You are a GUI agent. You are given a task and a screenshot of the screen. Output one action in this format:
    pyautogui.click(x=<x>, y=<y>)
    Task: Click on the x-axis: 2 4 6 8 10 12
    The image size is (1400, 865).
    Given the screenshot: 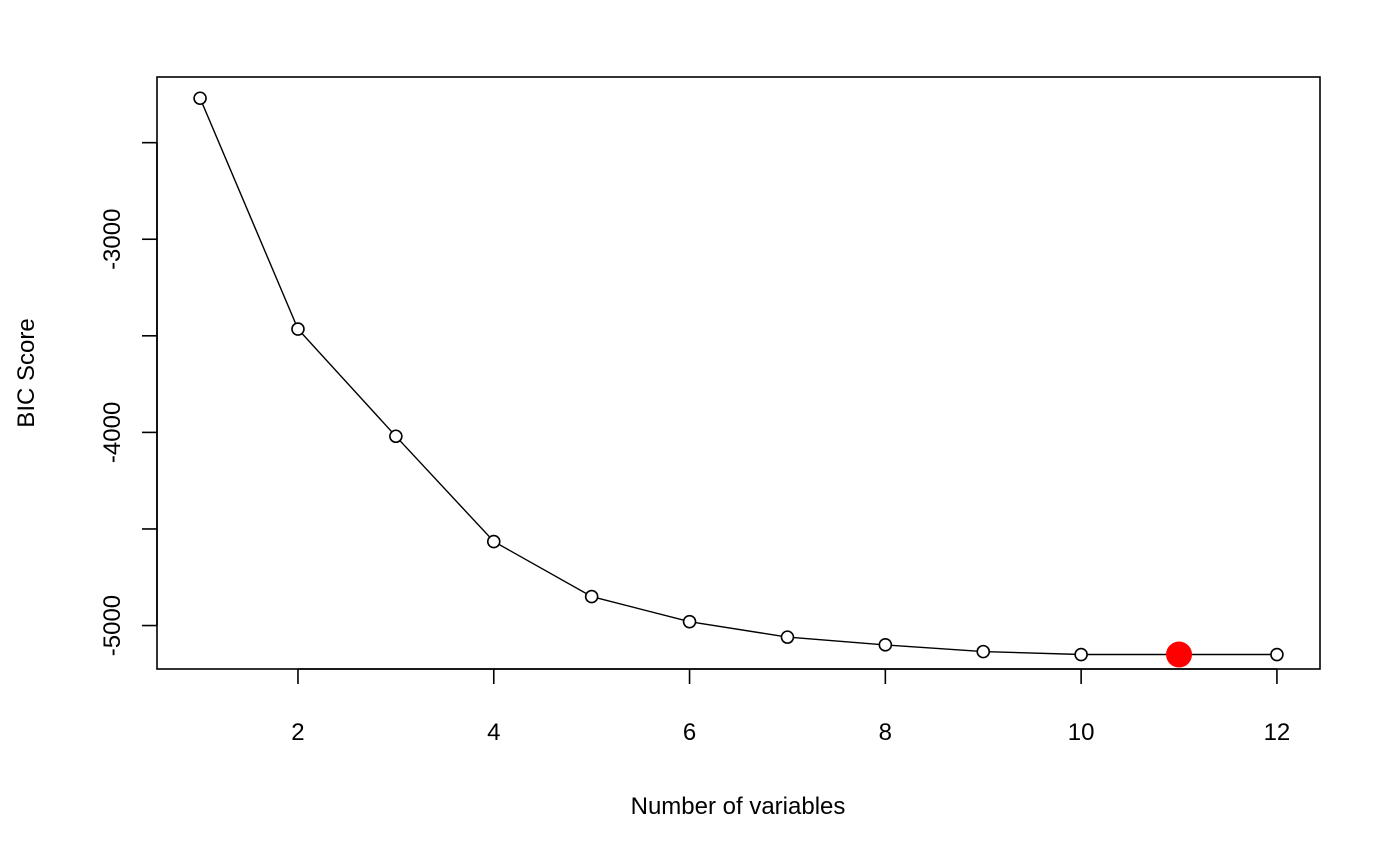 What is the action you would take?
    pyautogui.click(x=791, y=707)
    